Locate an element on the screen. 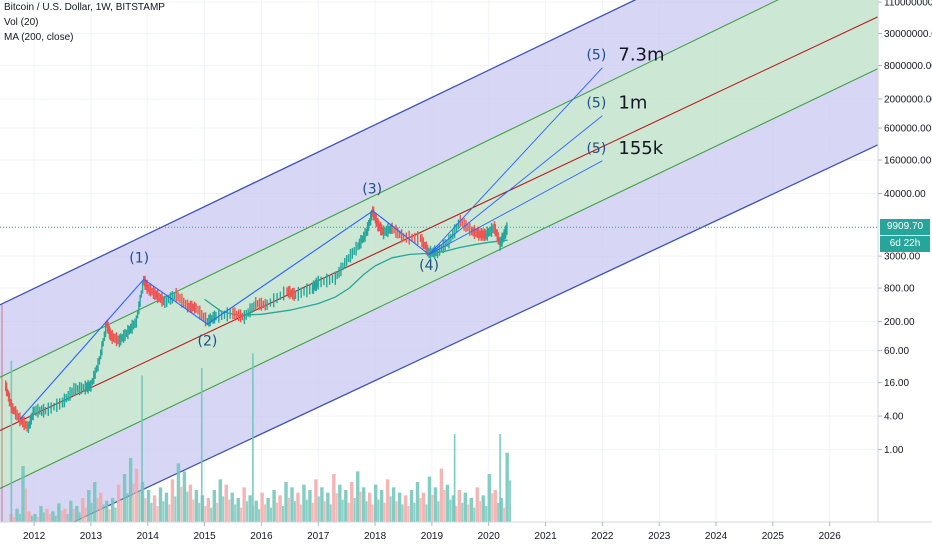  time-axis-bg is located at coordinates (466, 536).